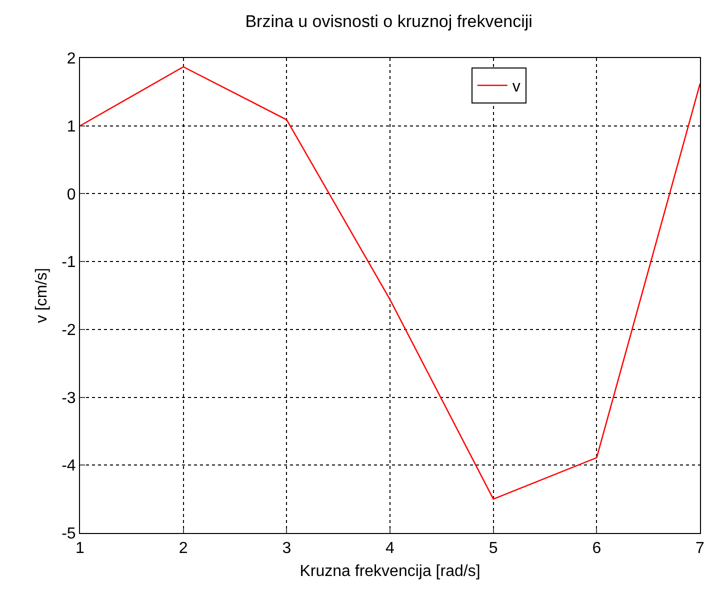 Image resolution: width=707 pixels, height=607 pixels. Describe the element at coordinates (69, 263) in the screenshot. I see `y-tick-label: -1` at that location.